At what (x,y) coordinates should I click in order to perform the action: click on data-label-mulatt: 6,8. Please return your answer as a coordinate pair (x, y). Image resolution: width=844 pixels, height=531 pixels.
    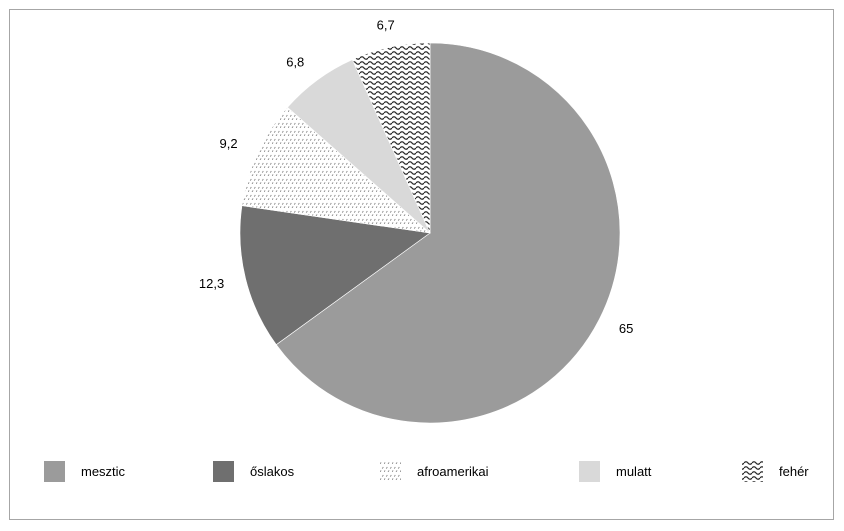
    Looking at the image, I should click on (295, 61).